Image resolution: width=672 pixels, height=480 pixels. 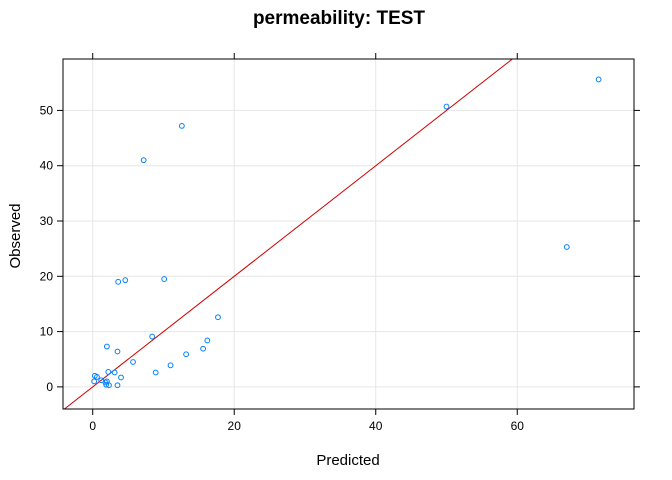 What do you see at coordinates (339, 18) in the screenshot?
I see `chart-title: permeability: TEST` at bounding box center [339, 18].